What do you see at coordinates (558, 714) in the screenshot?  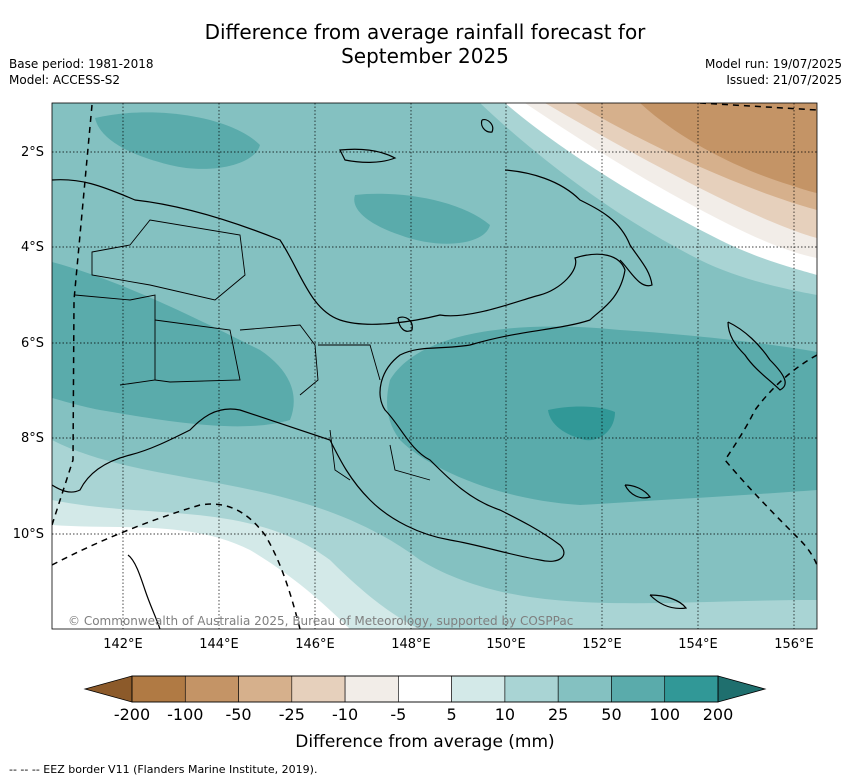 I see `colorbar-label: 25` at bounding box center [558, 714].